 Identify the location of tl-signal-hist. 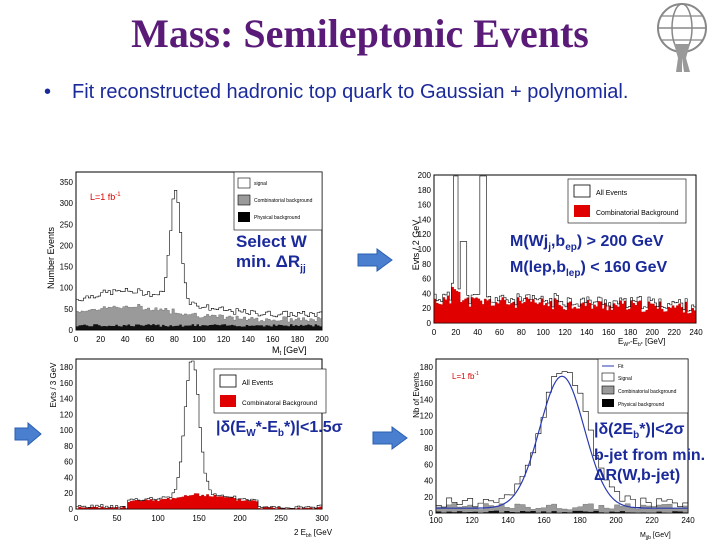
(199, 260).